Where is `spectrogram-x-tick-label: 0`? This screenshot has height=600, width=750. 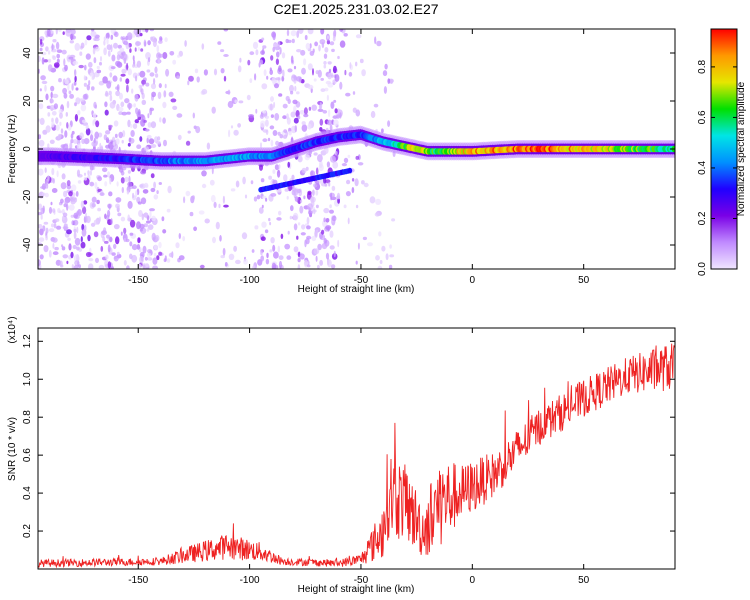
spectrogram-x-tick-label: 0 is located at coordinates (473, 280).